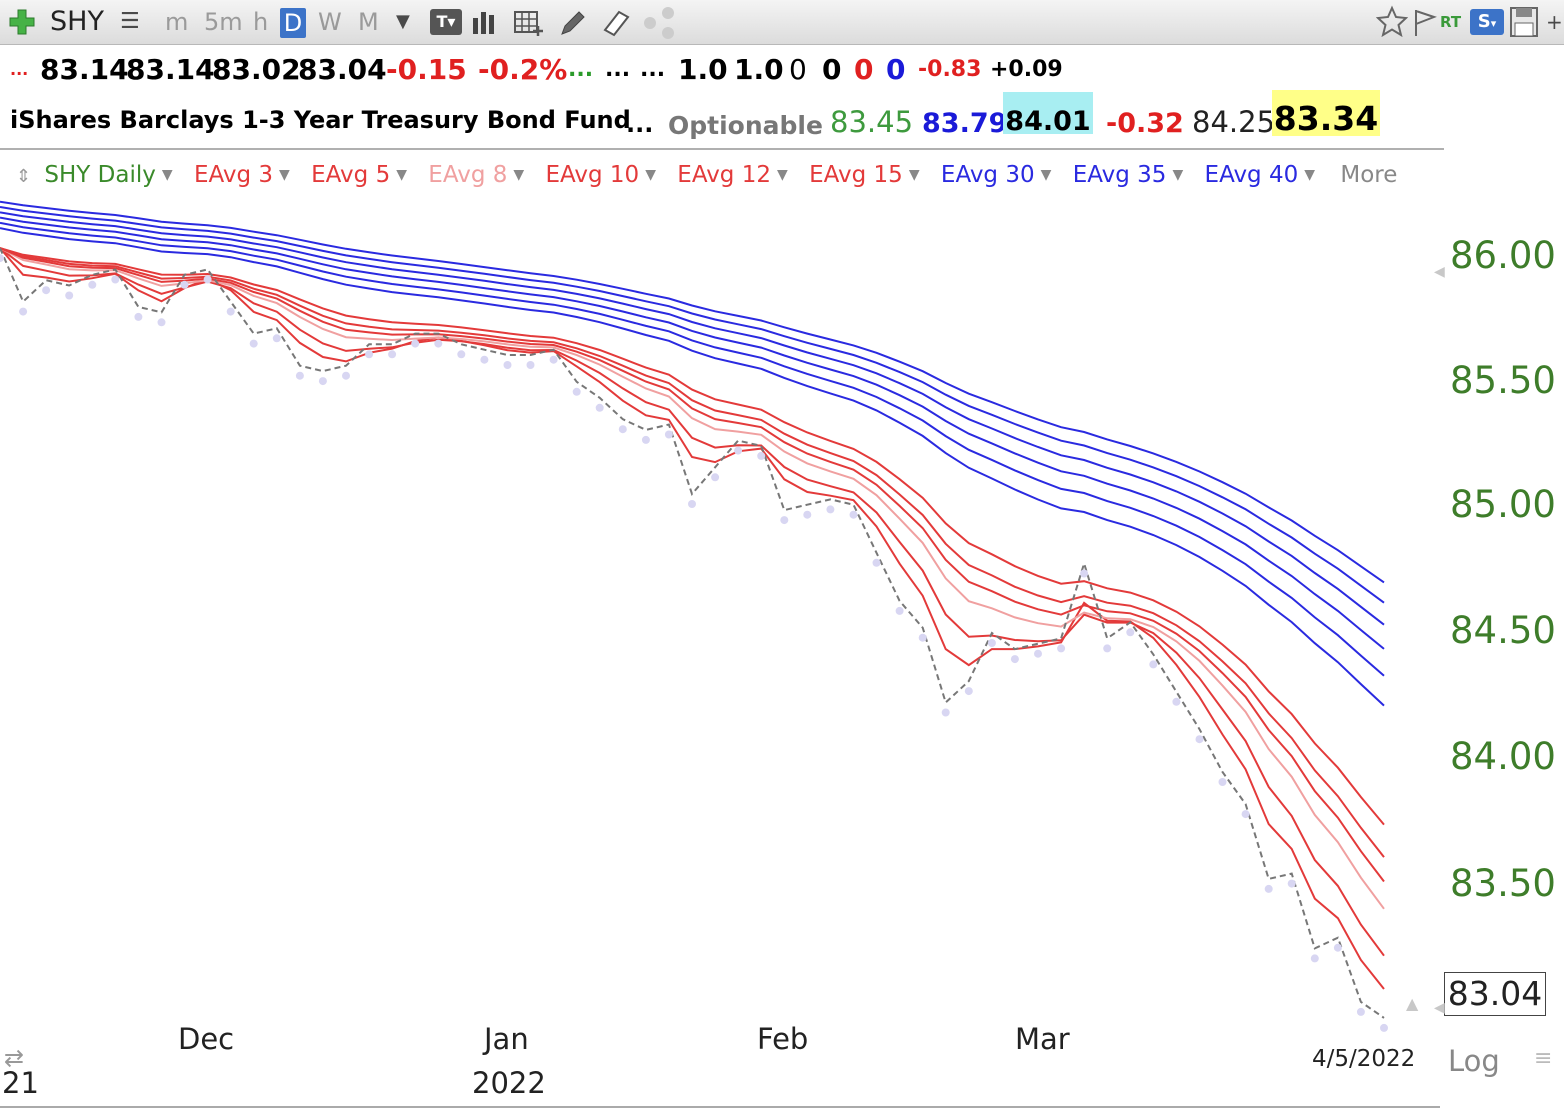  I want to click on legend-eavg5: EAvg 5, so click(351, 175).